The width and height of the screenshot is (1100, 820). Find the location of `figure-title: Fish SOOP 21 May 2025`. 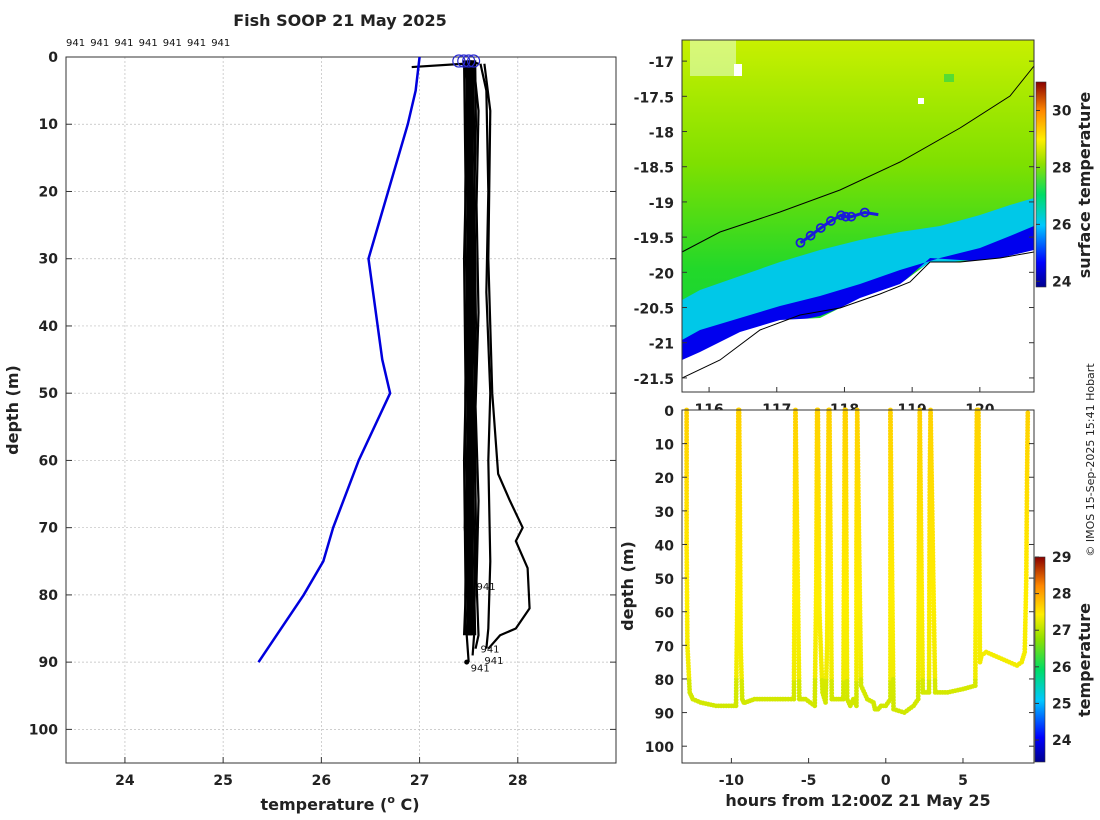

figure-title: Fish SOOP 21 May 2025 is located at coordinates (340, 20).